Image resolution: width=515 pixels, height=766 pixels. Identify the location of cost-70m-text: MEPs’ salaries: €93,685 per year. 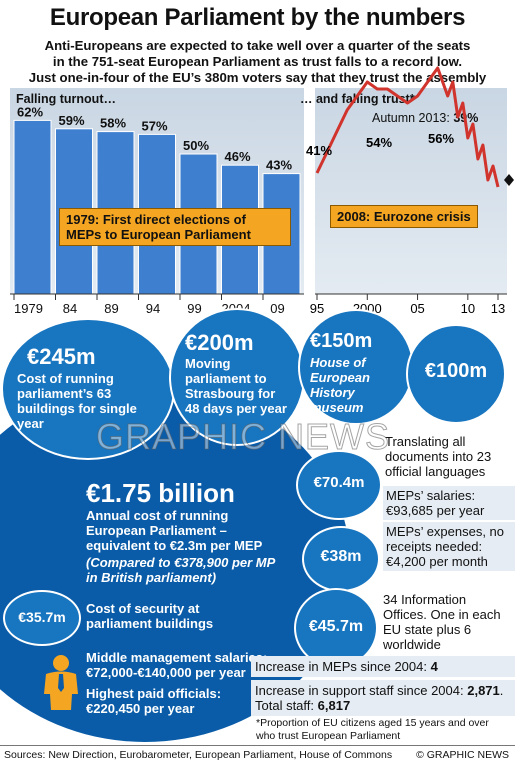
(449, 503).